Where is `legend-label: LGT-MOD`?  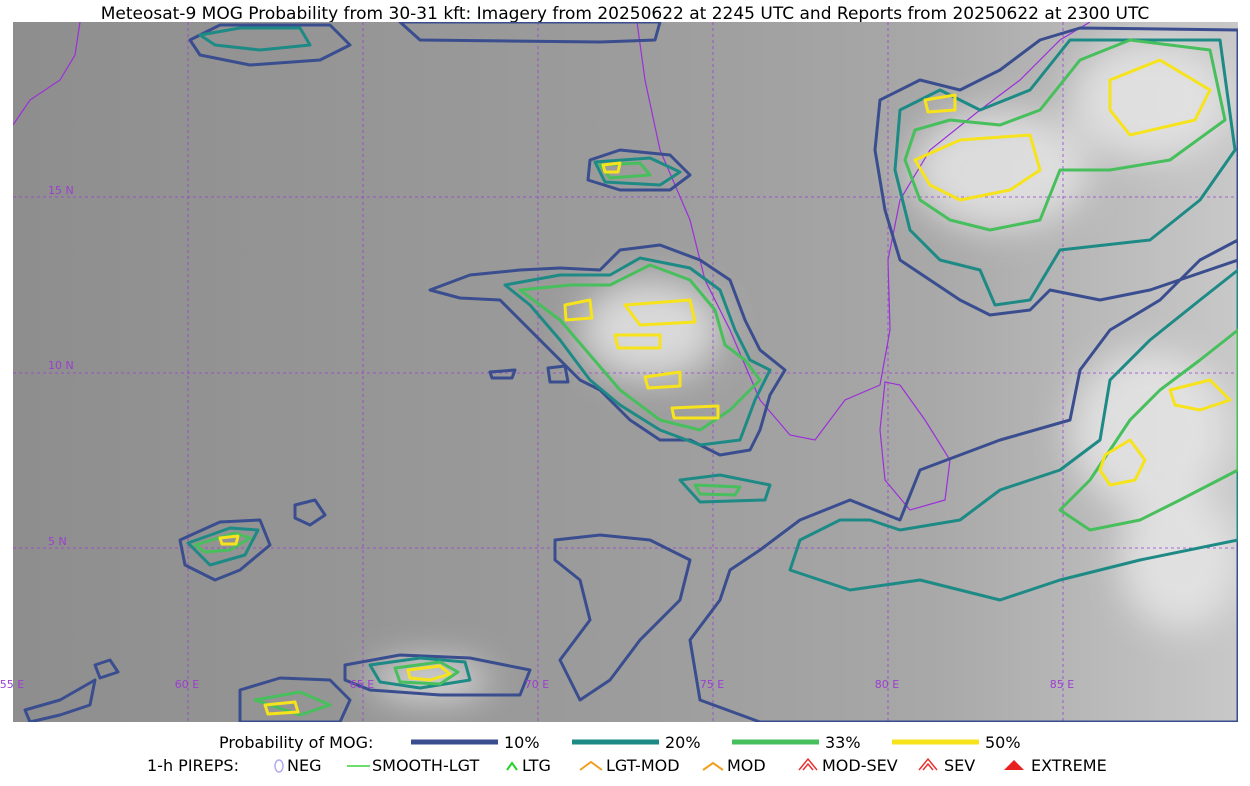
legend-label: LGT-MOD is located at coordinates (643, 765).